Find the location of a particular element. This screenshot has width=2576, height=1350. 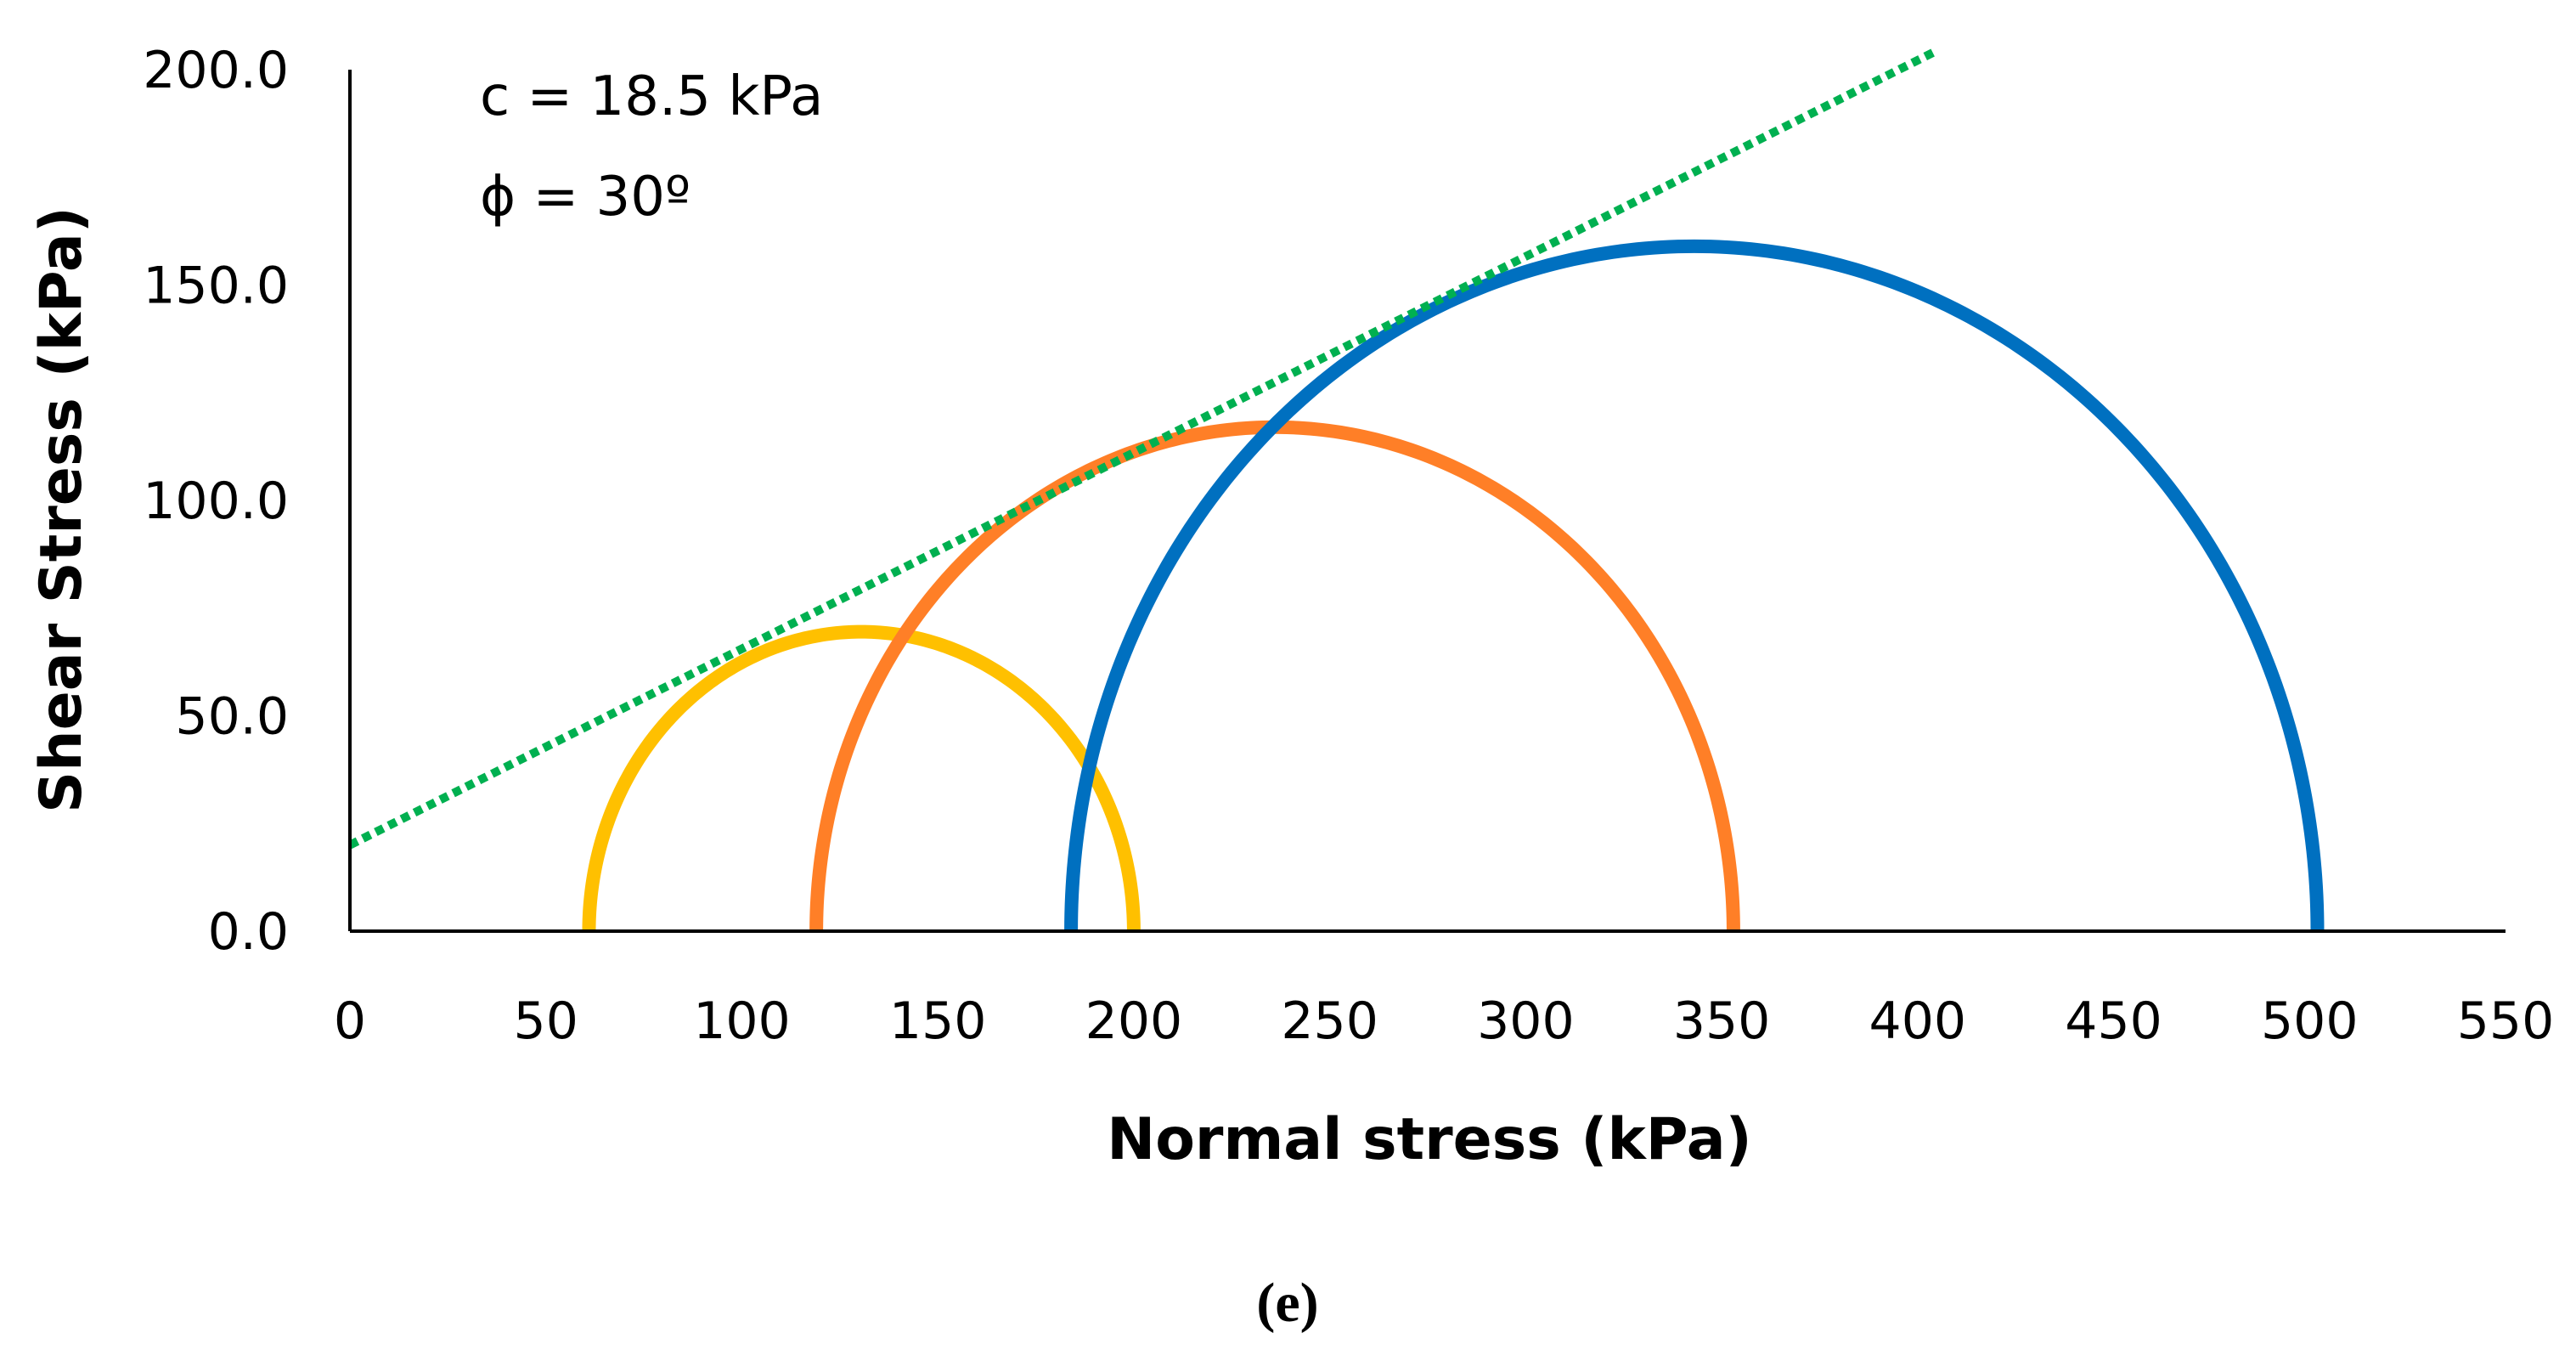

y-tick-label: 150.0 is located at coordinates (216, 287).